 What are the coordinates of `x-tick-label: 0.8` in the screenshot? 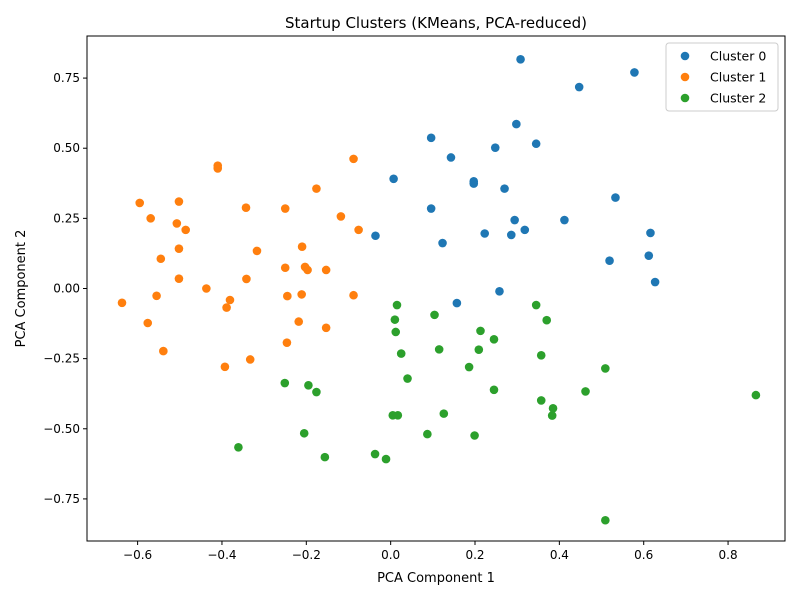 It's located at (728, 555).